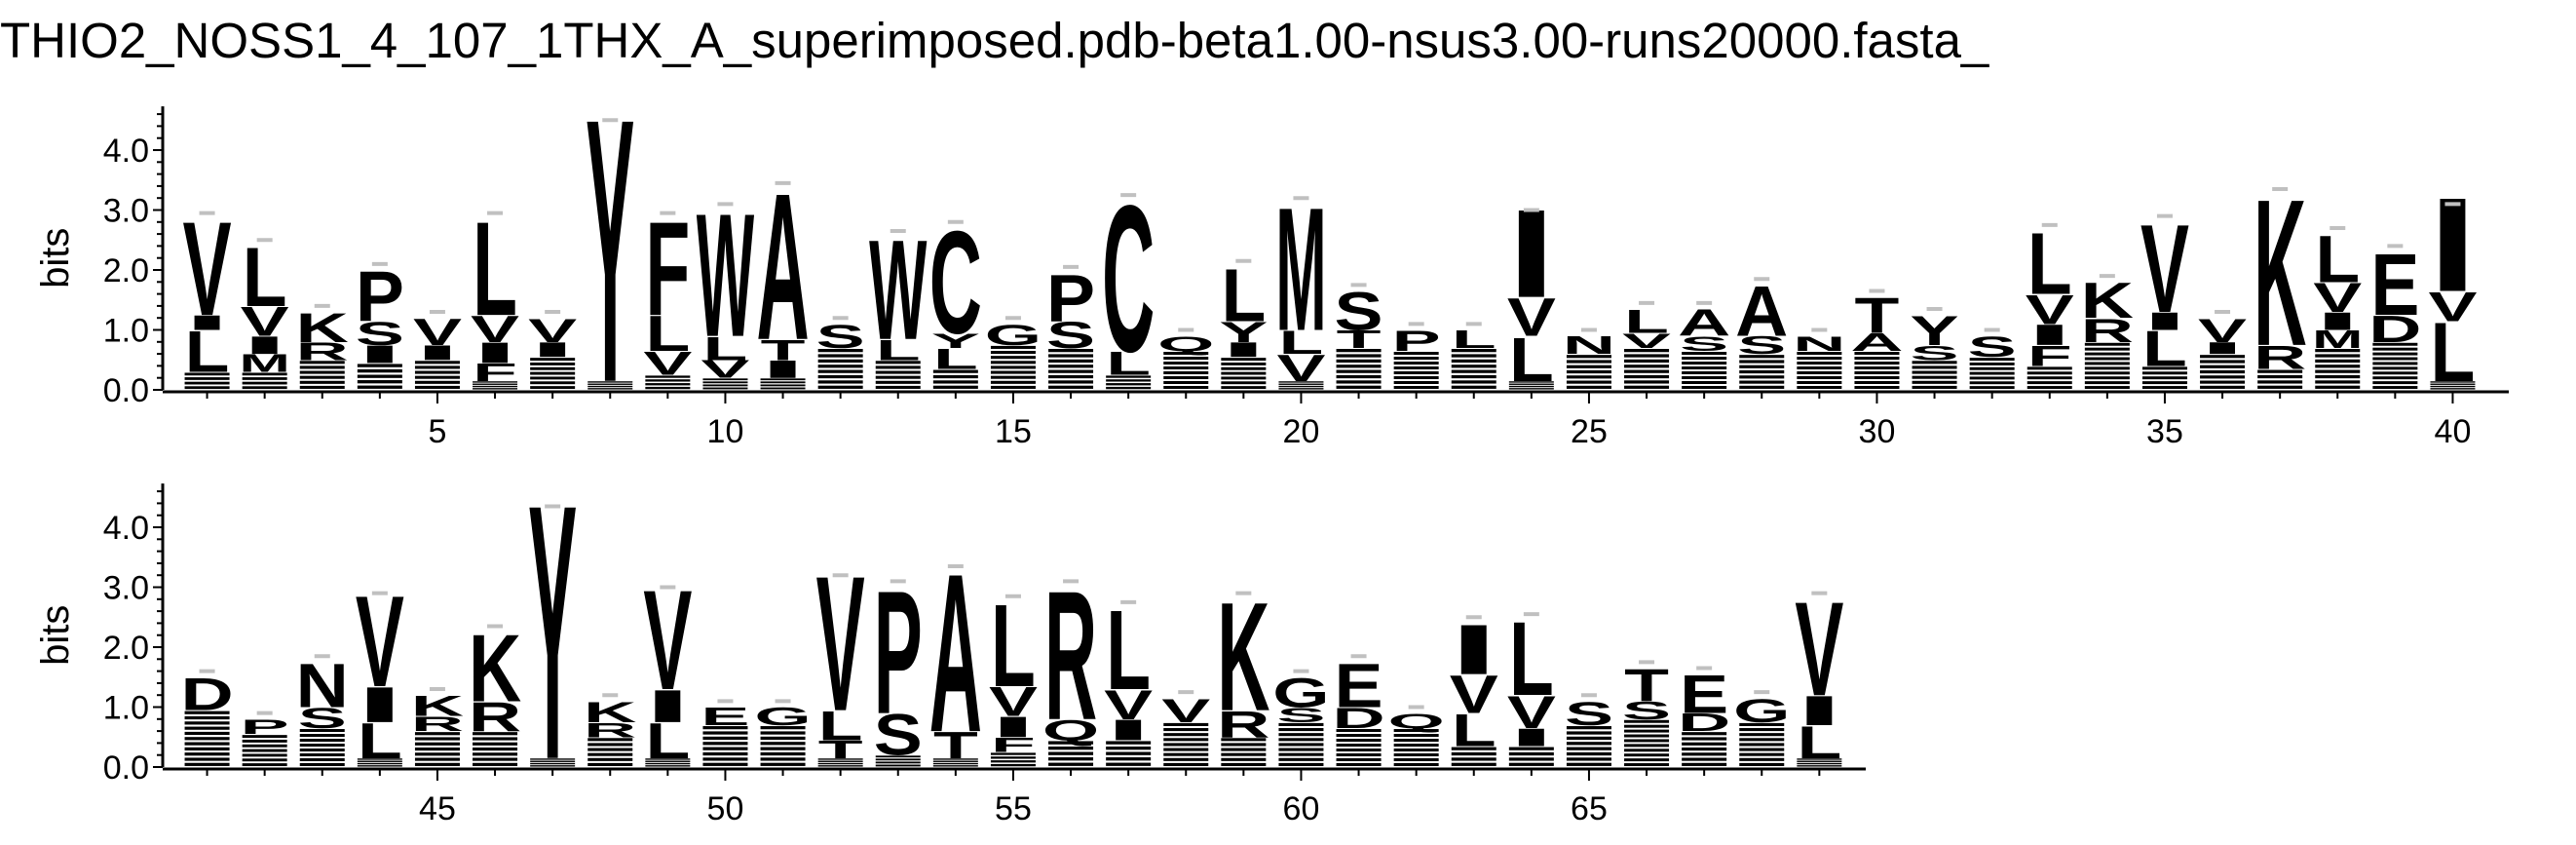 The image size is (2576, 845). I want to click on svg-text: M, so click(2337, 339).